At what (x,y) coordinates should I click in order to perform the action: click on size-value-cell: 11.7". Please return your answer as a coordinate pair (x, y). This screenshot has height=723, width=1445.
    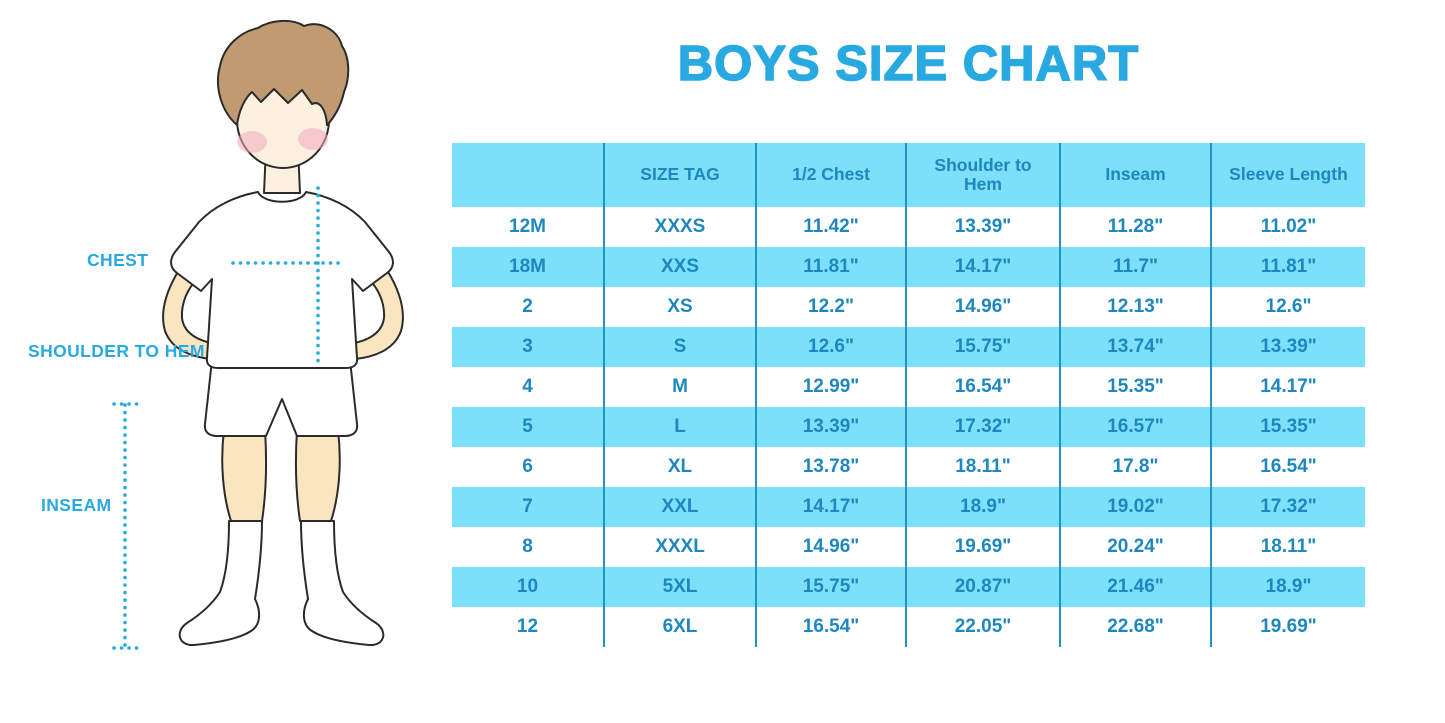
    Looking at the image, I should click on (1134, 267).